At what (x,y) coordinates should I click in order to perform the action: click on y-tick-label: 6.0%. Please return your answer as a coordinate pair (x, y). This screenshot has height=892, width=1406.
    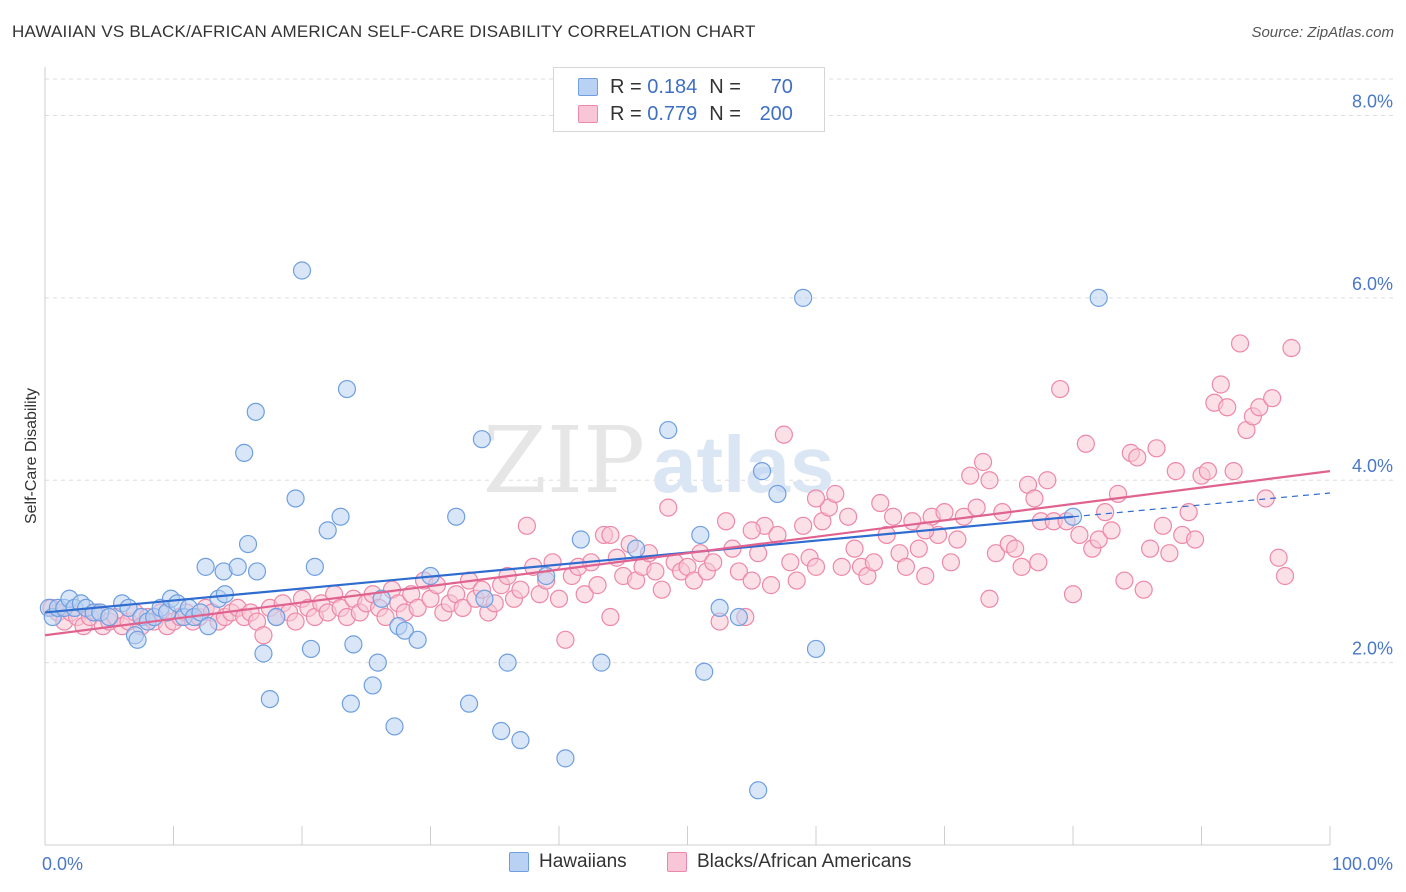
    Looking at the image, I should click on (1372, 284).